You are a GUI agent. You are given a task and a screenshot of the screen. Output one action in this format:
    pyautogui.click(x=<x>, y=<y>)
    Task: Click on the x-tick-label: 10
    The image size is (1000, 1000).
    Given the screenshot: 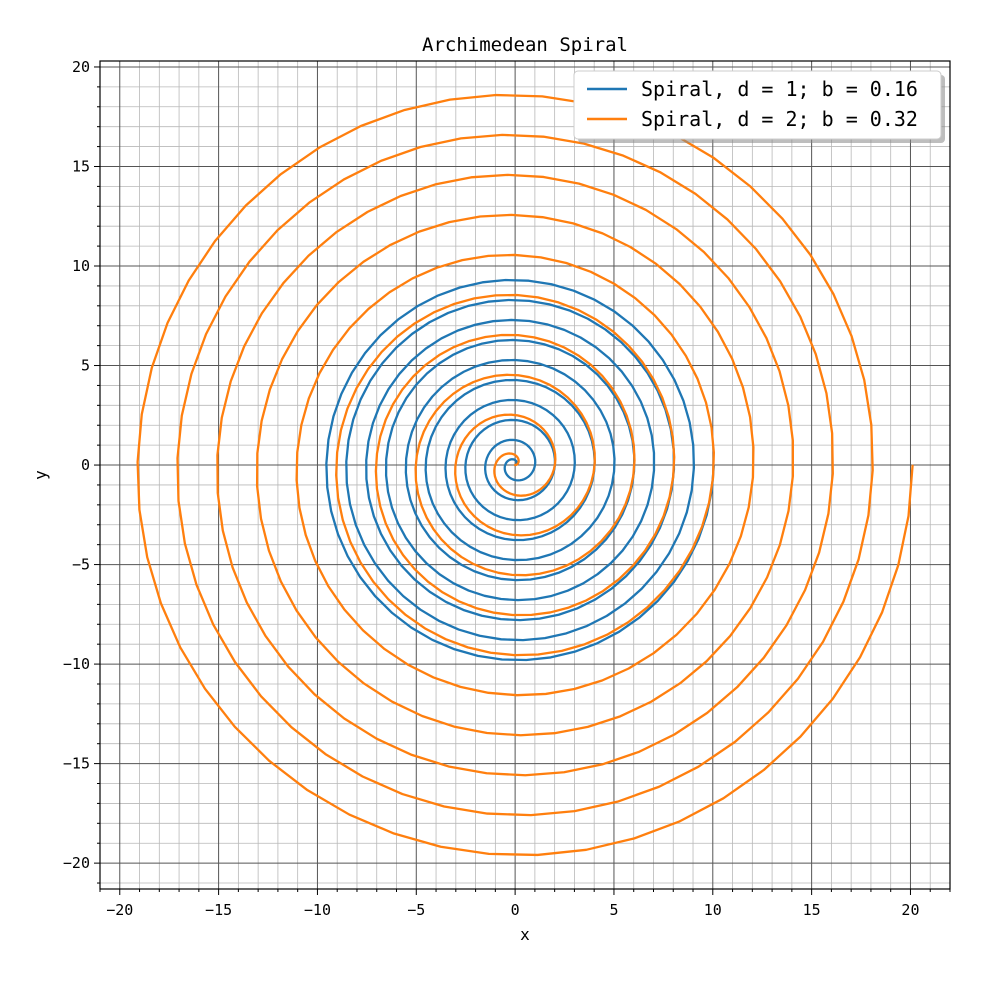 What is the action you would take?
    pyautogui.click(x=713, y=910)
    